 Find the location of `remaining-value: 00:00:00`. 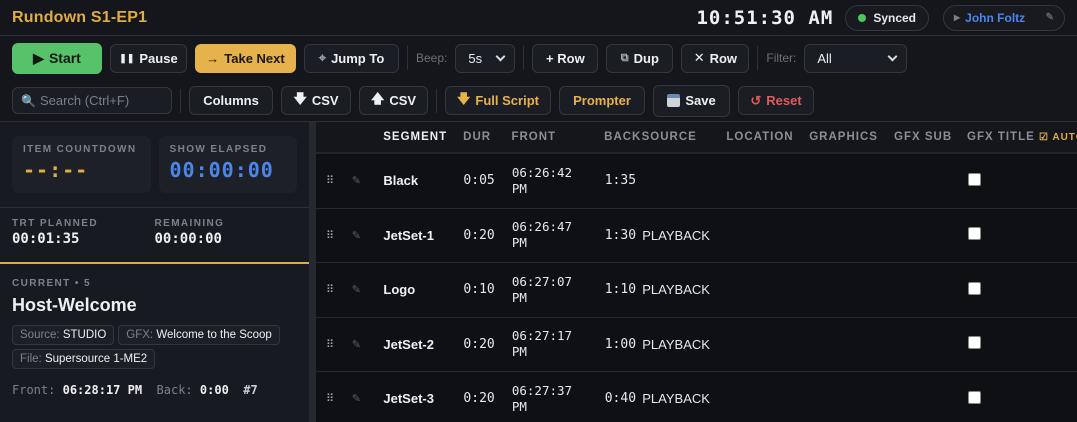

remaining-value: 00:00:00 is located at coordinates (188, 239).